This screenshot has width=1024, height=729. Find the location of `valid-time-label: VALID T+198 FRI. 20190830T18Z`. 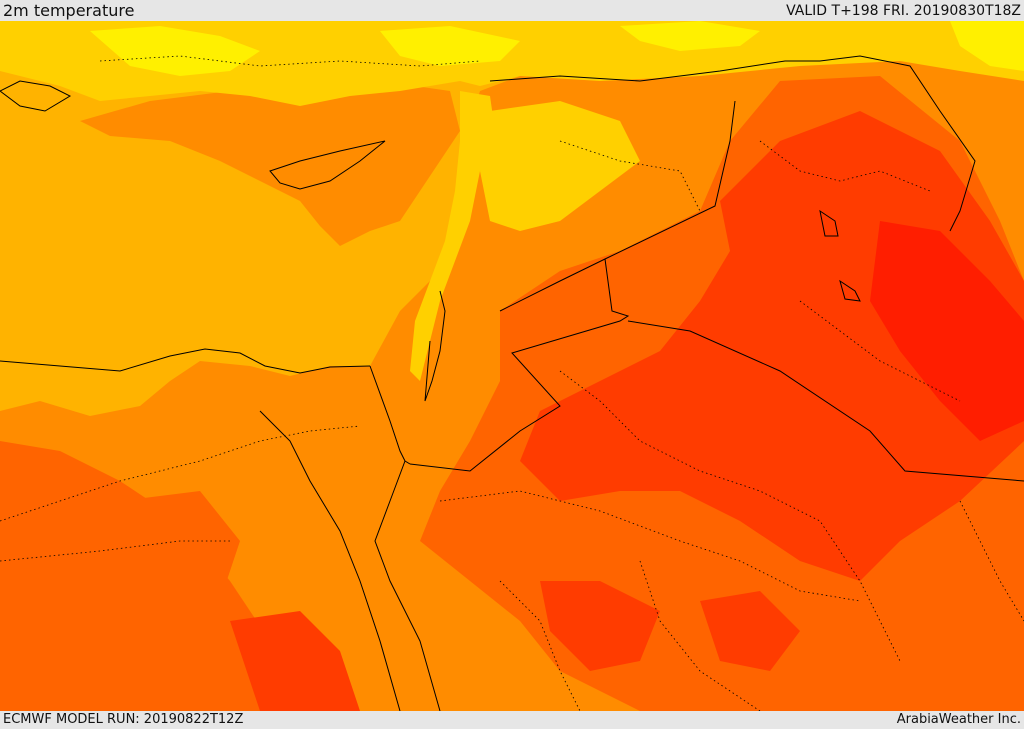

valid-time-label: VALID T+198 FRI. 20190830T18Z is located at coordinates (903, 11).